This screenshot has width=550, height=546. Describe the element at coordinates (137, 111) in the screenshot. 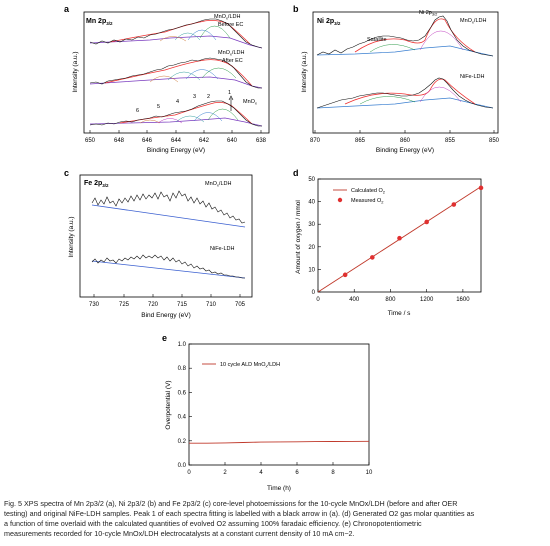

I see `peak-number-6: 6` at that location.